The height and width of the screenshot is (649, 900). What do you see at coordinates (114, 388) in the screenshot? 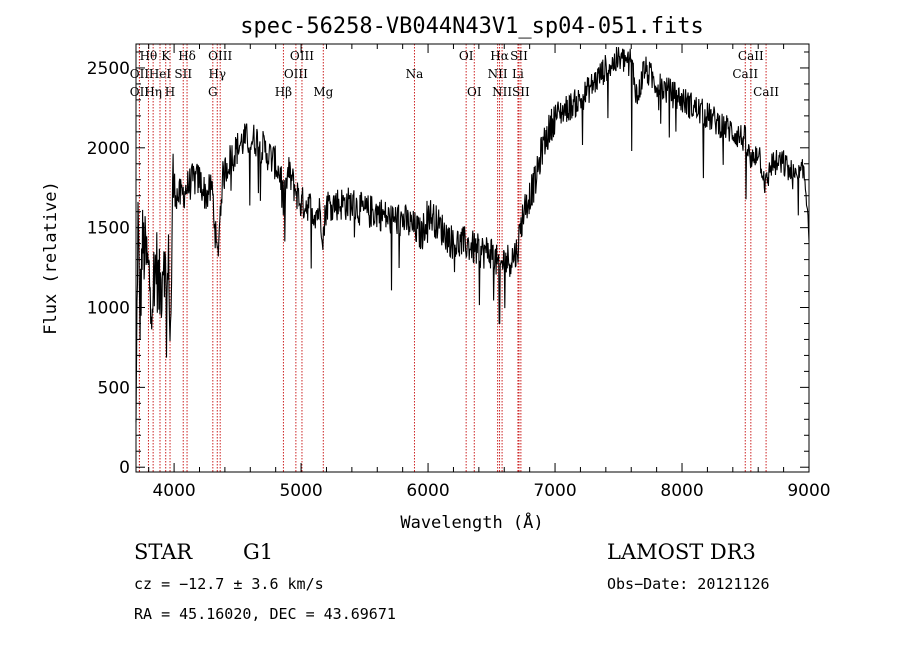
I see `y-tick-label: 500` at bounding box center [114, 388].